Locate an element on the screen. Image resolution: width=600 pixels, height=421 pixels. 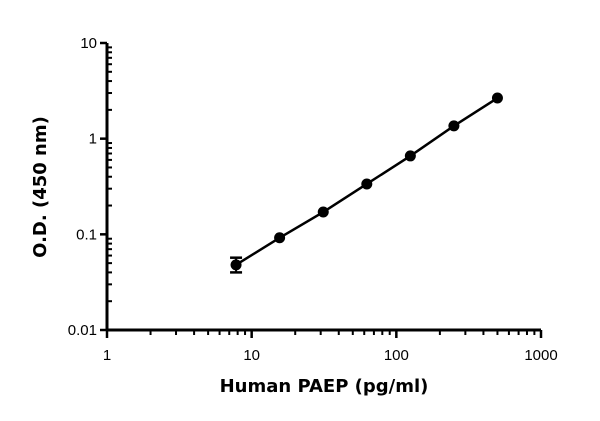
x-tick-label: 1 is located at coordinates (107, 355).